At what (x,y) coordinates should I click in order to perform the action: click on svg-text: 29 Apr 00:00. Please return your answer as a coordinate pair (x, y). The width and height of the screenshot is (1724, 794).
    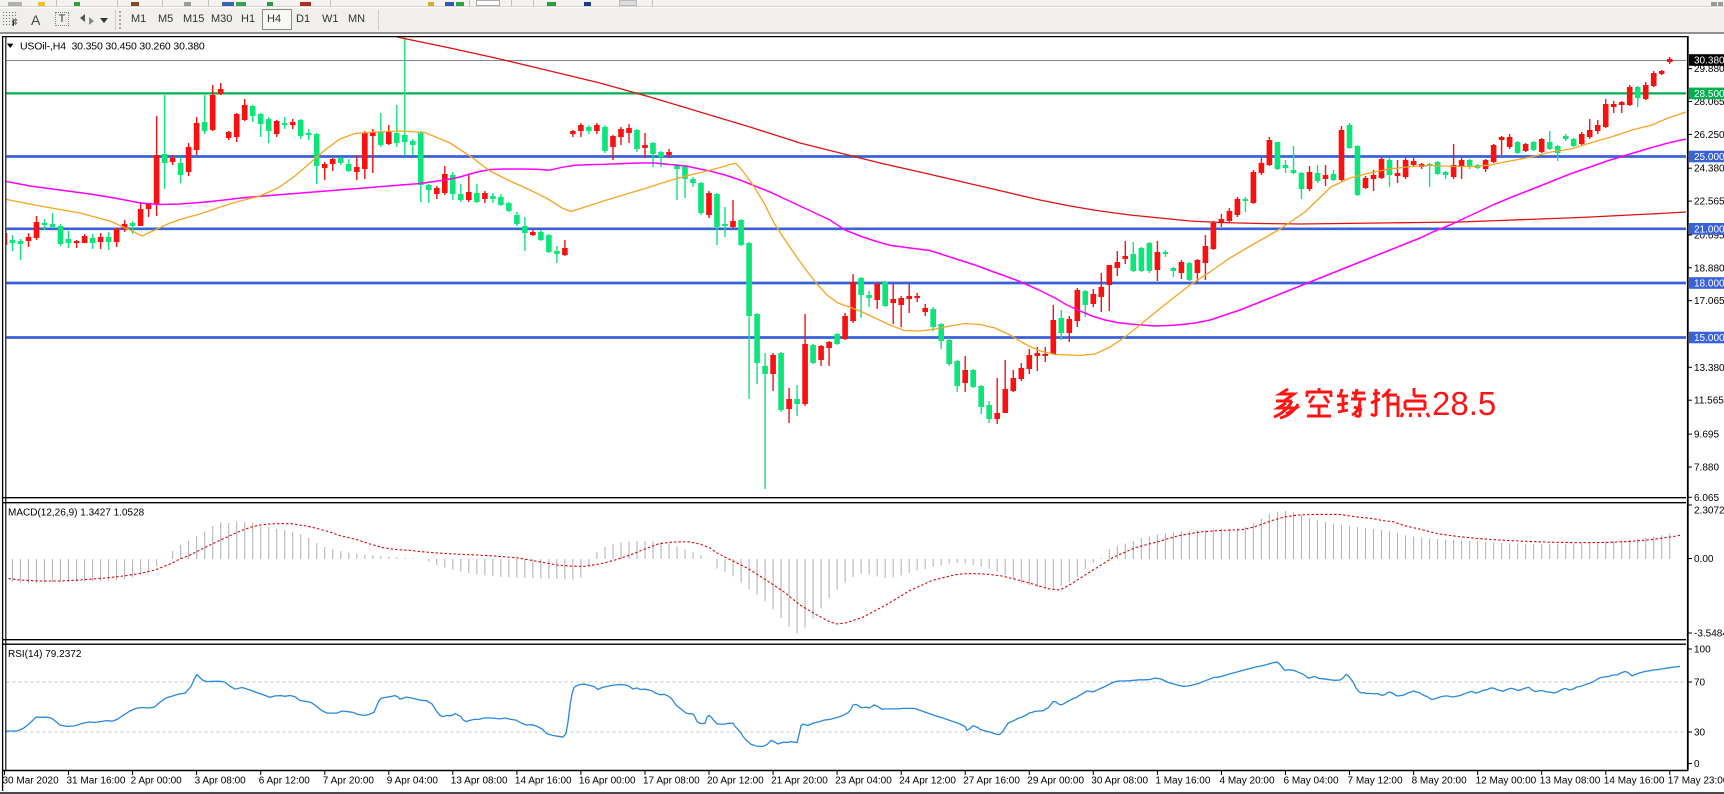
    Looking at the image, I should click on (1055, 781).